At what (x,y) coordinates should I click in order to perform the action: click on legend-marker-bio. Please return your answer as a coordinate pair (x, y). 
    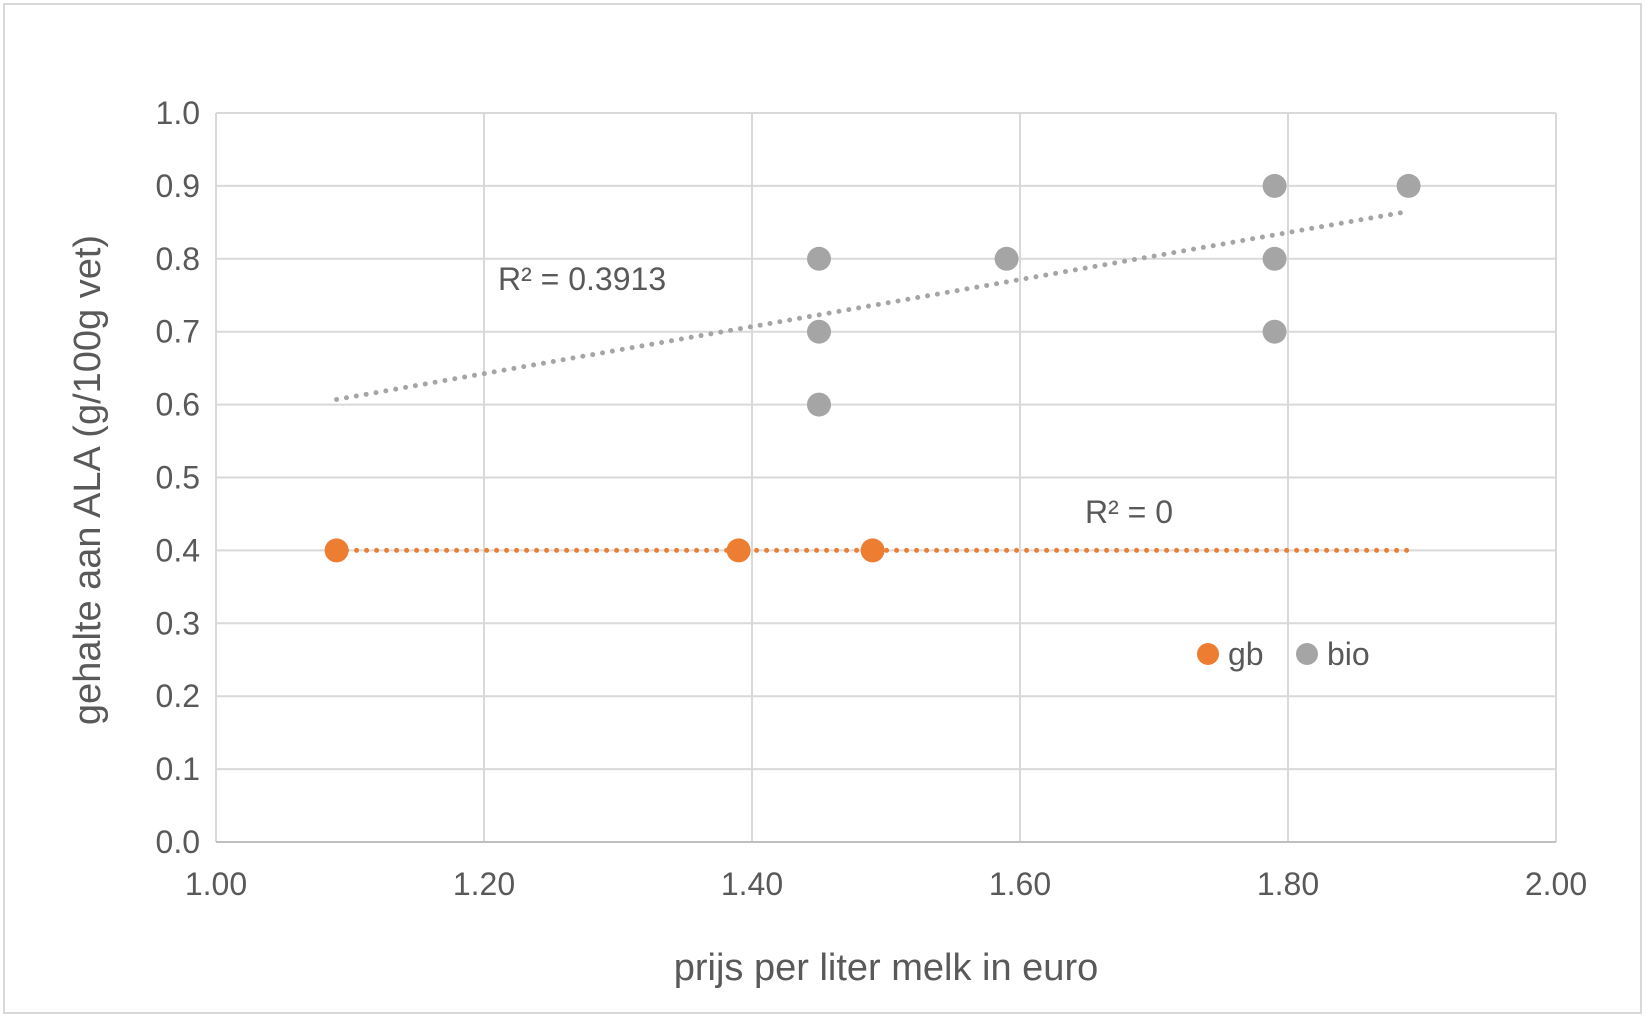
    Looking at the image, I should click on (1307, 654).